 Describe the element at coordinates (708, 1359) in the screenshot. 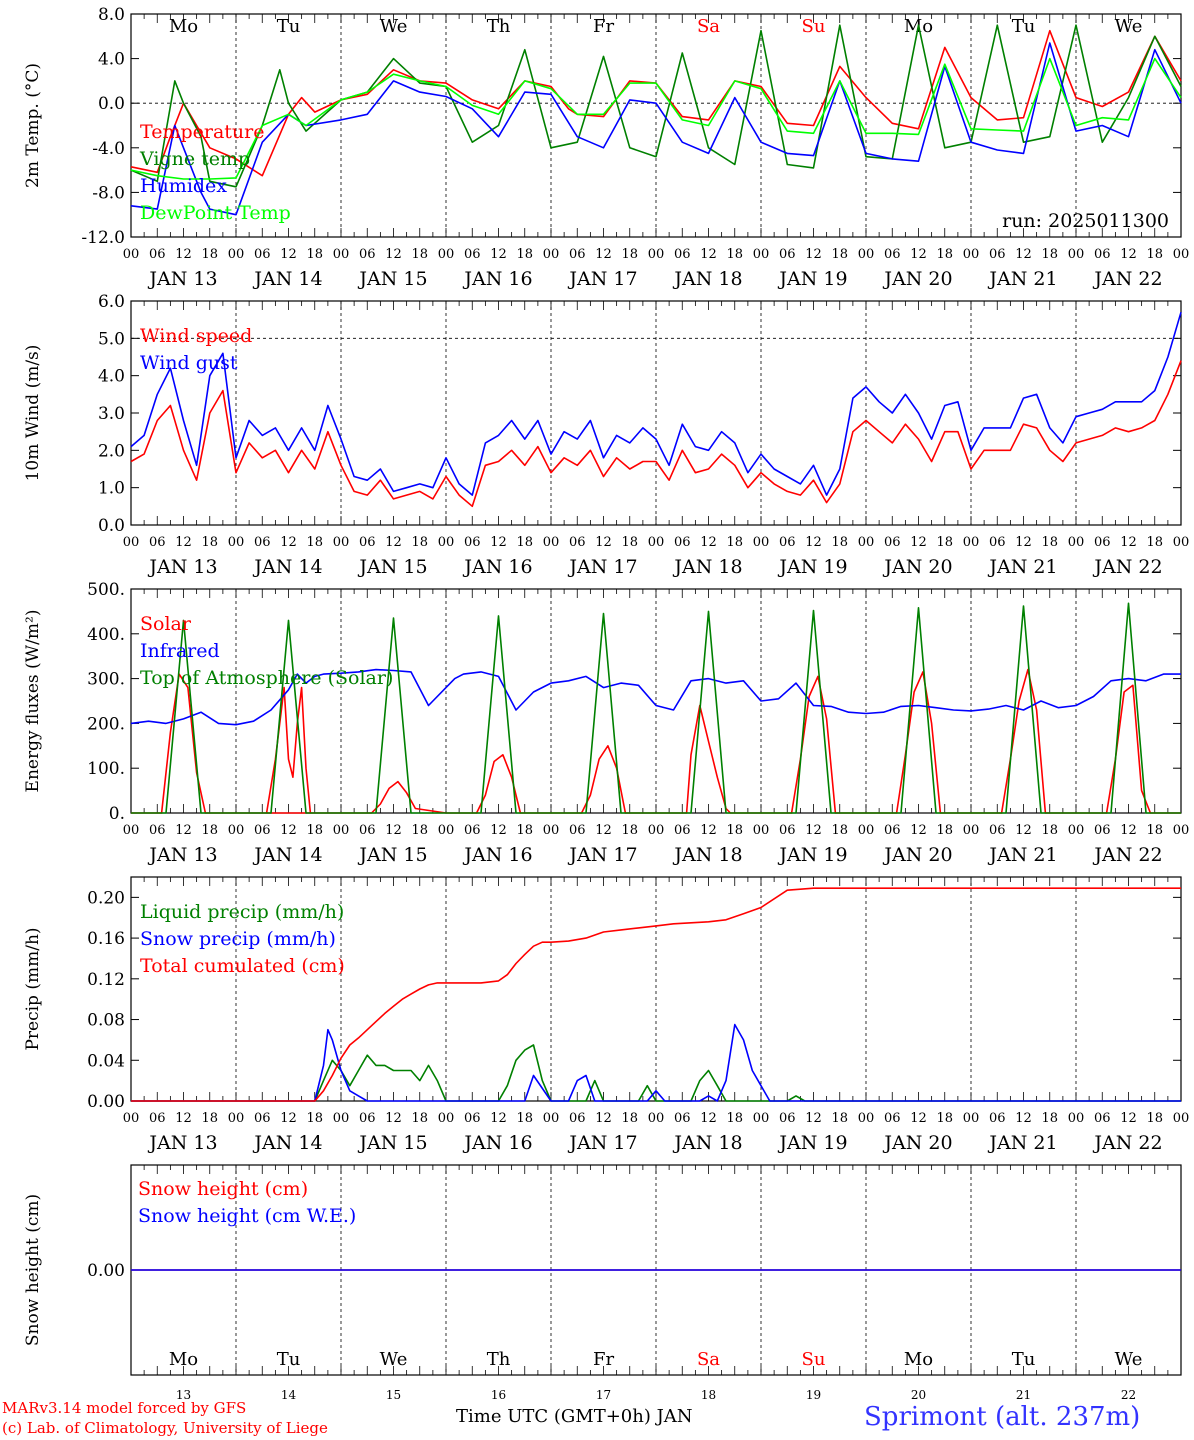

I see `weekday-label: Sa` at that location.